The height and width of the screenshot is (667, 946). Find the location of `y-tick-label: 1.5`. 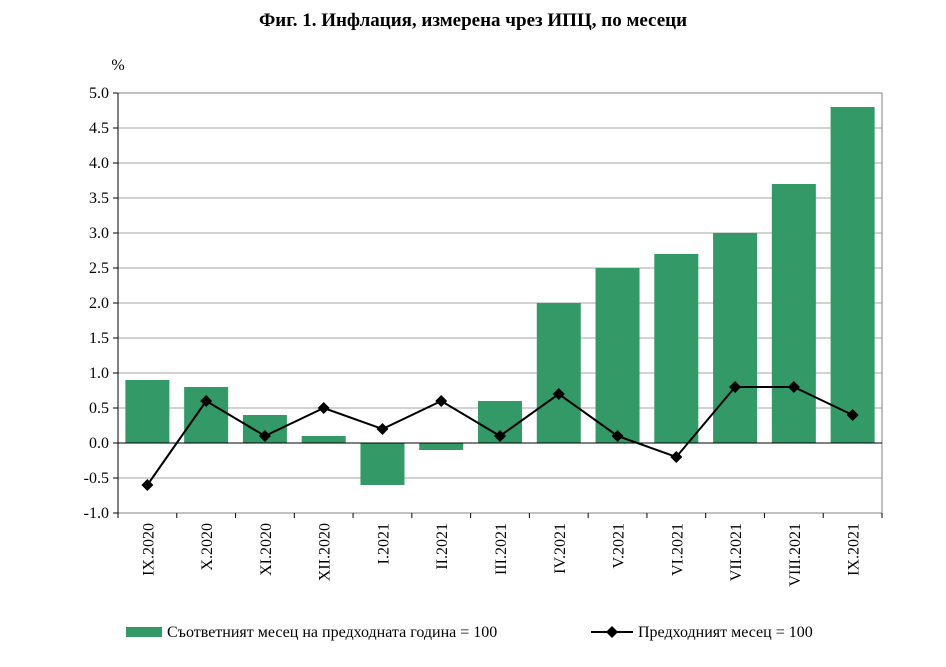

y-tick-label: 1.5 is located at coordinates (99, 338).